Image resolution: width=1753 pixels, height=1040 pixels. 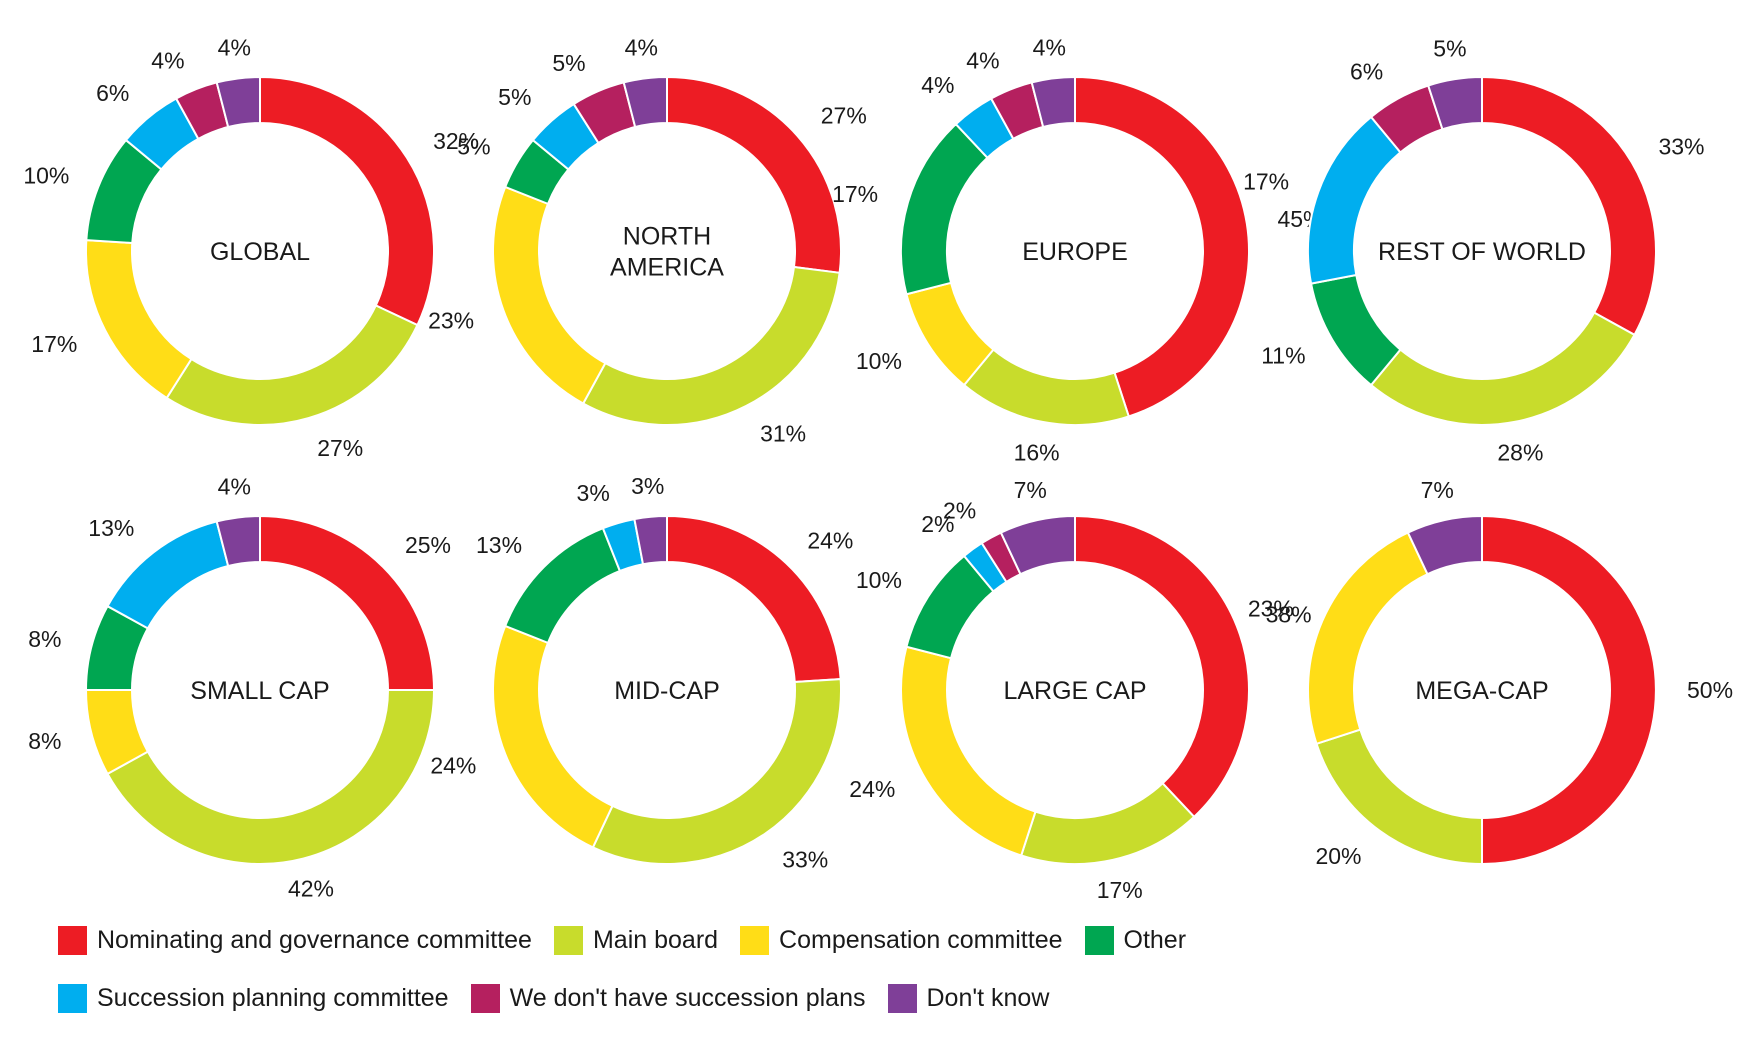 I want to click on legend-swatch-other, so click(x=1099, y=940).